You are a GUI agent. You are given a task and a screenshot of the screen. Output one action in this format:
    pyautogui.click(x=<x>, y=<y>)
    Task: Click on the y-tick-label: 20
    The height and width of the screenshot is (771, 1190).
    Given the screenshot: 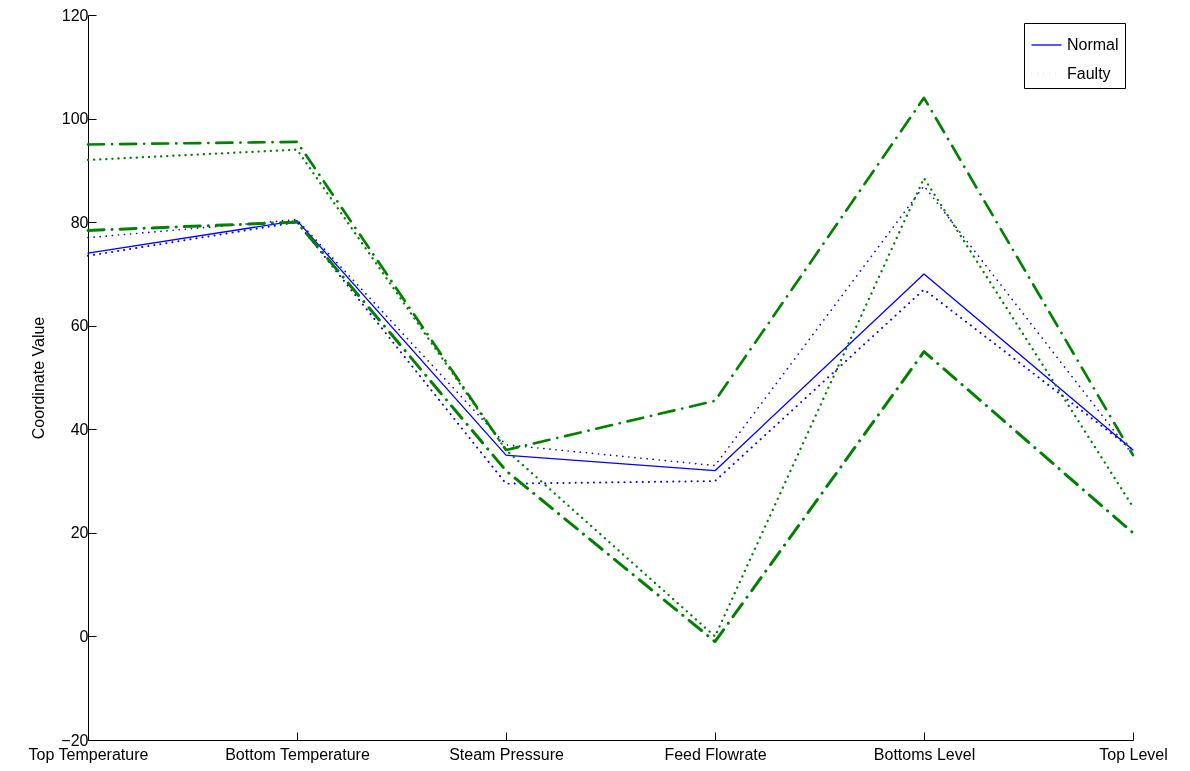 What is the action you would take?
    pyautogui.click(x=79, y=533)
    